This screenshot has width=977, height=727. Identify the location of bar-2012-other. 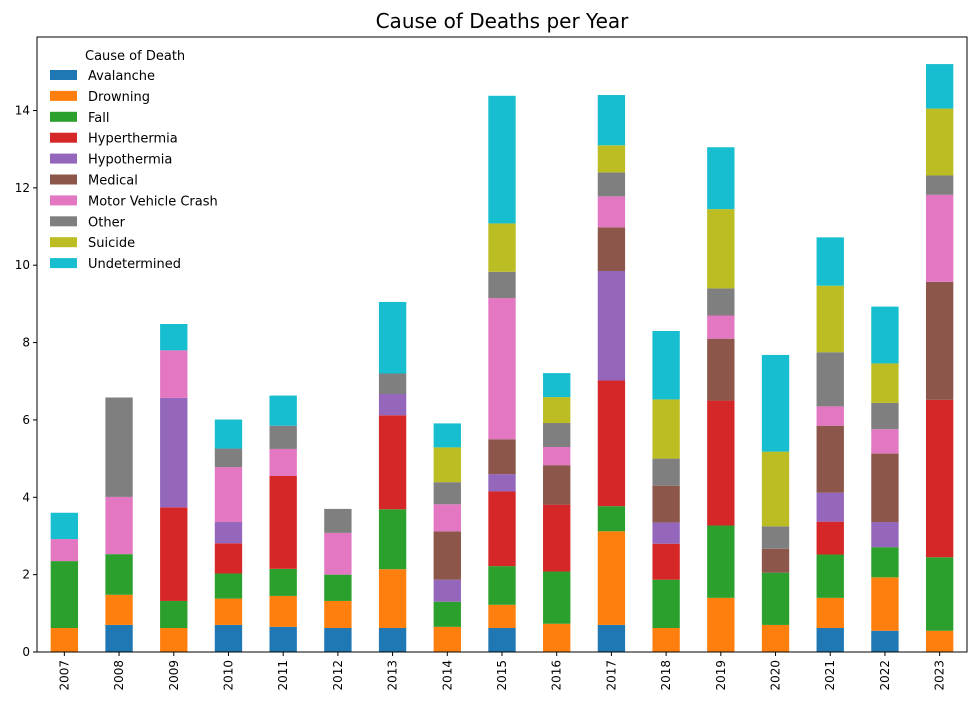
(338, 520).